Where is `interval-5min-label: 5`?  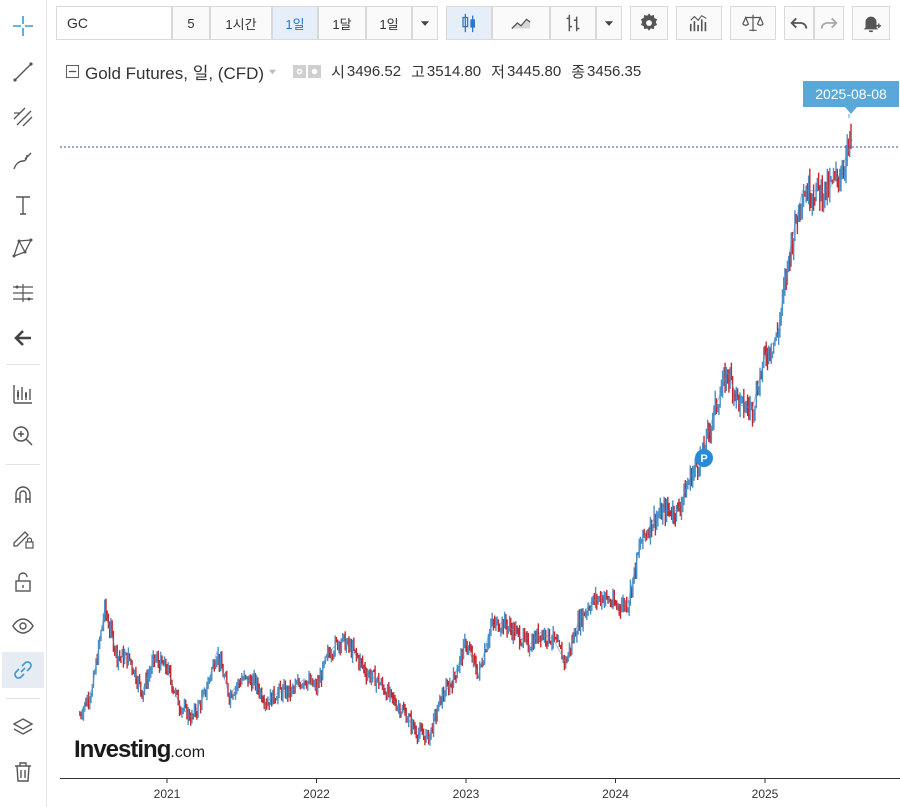 interval-5min-label: 5 is located at coordinates (191, 23).